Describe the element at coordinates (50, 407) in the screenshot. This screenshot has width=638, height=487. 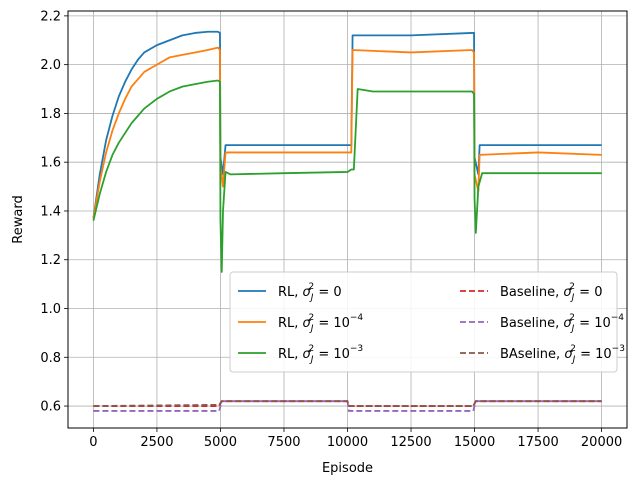
I see `y-tick-label: 0.6` at that location.